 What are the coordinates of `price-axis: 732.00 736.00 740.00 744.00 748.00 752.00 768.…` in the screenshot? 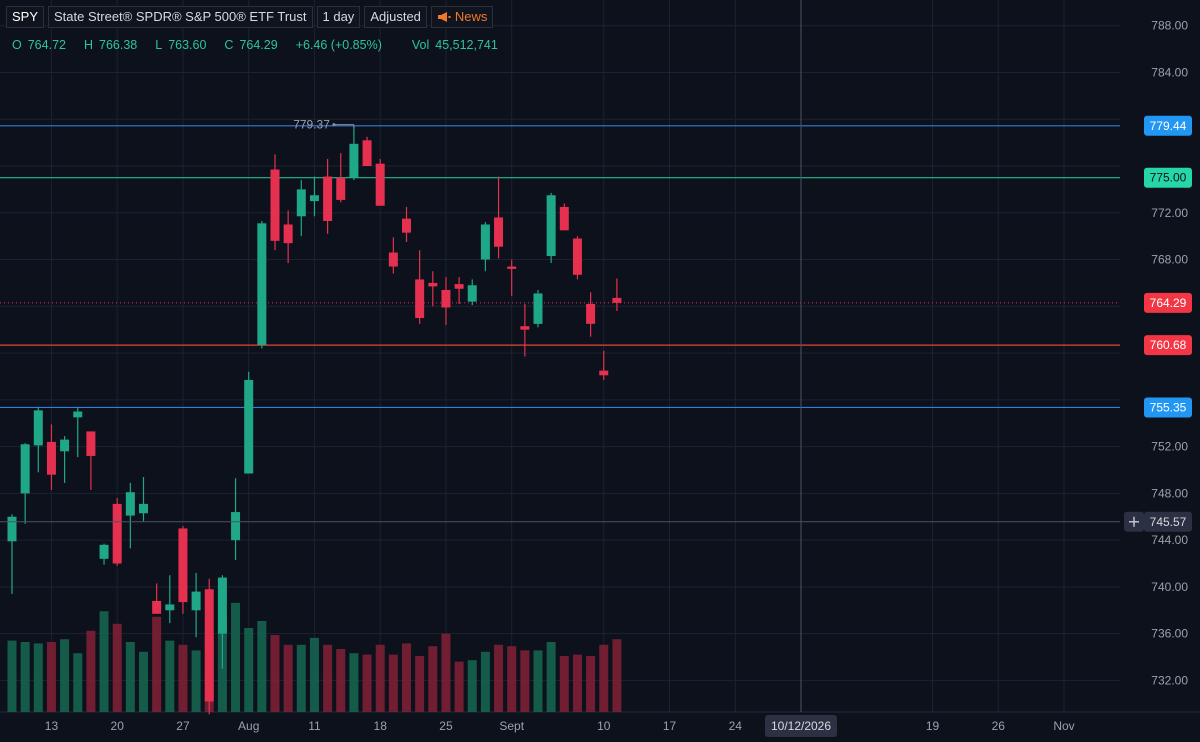 It's located at (1169, 353).